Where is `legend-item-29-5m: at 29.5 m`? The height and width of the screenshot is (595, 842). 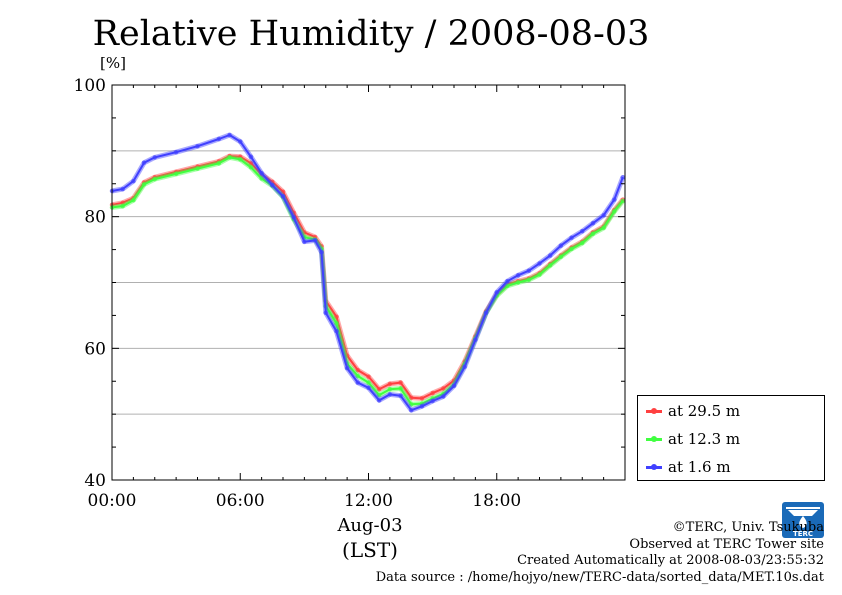 legend-item-29-5m: at 29.5 m is located at coordinates (693, 411).